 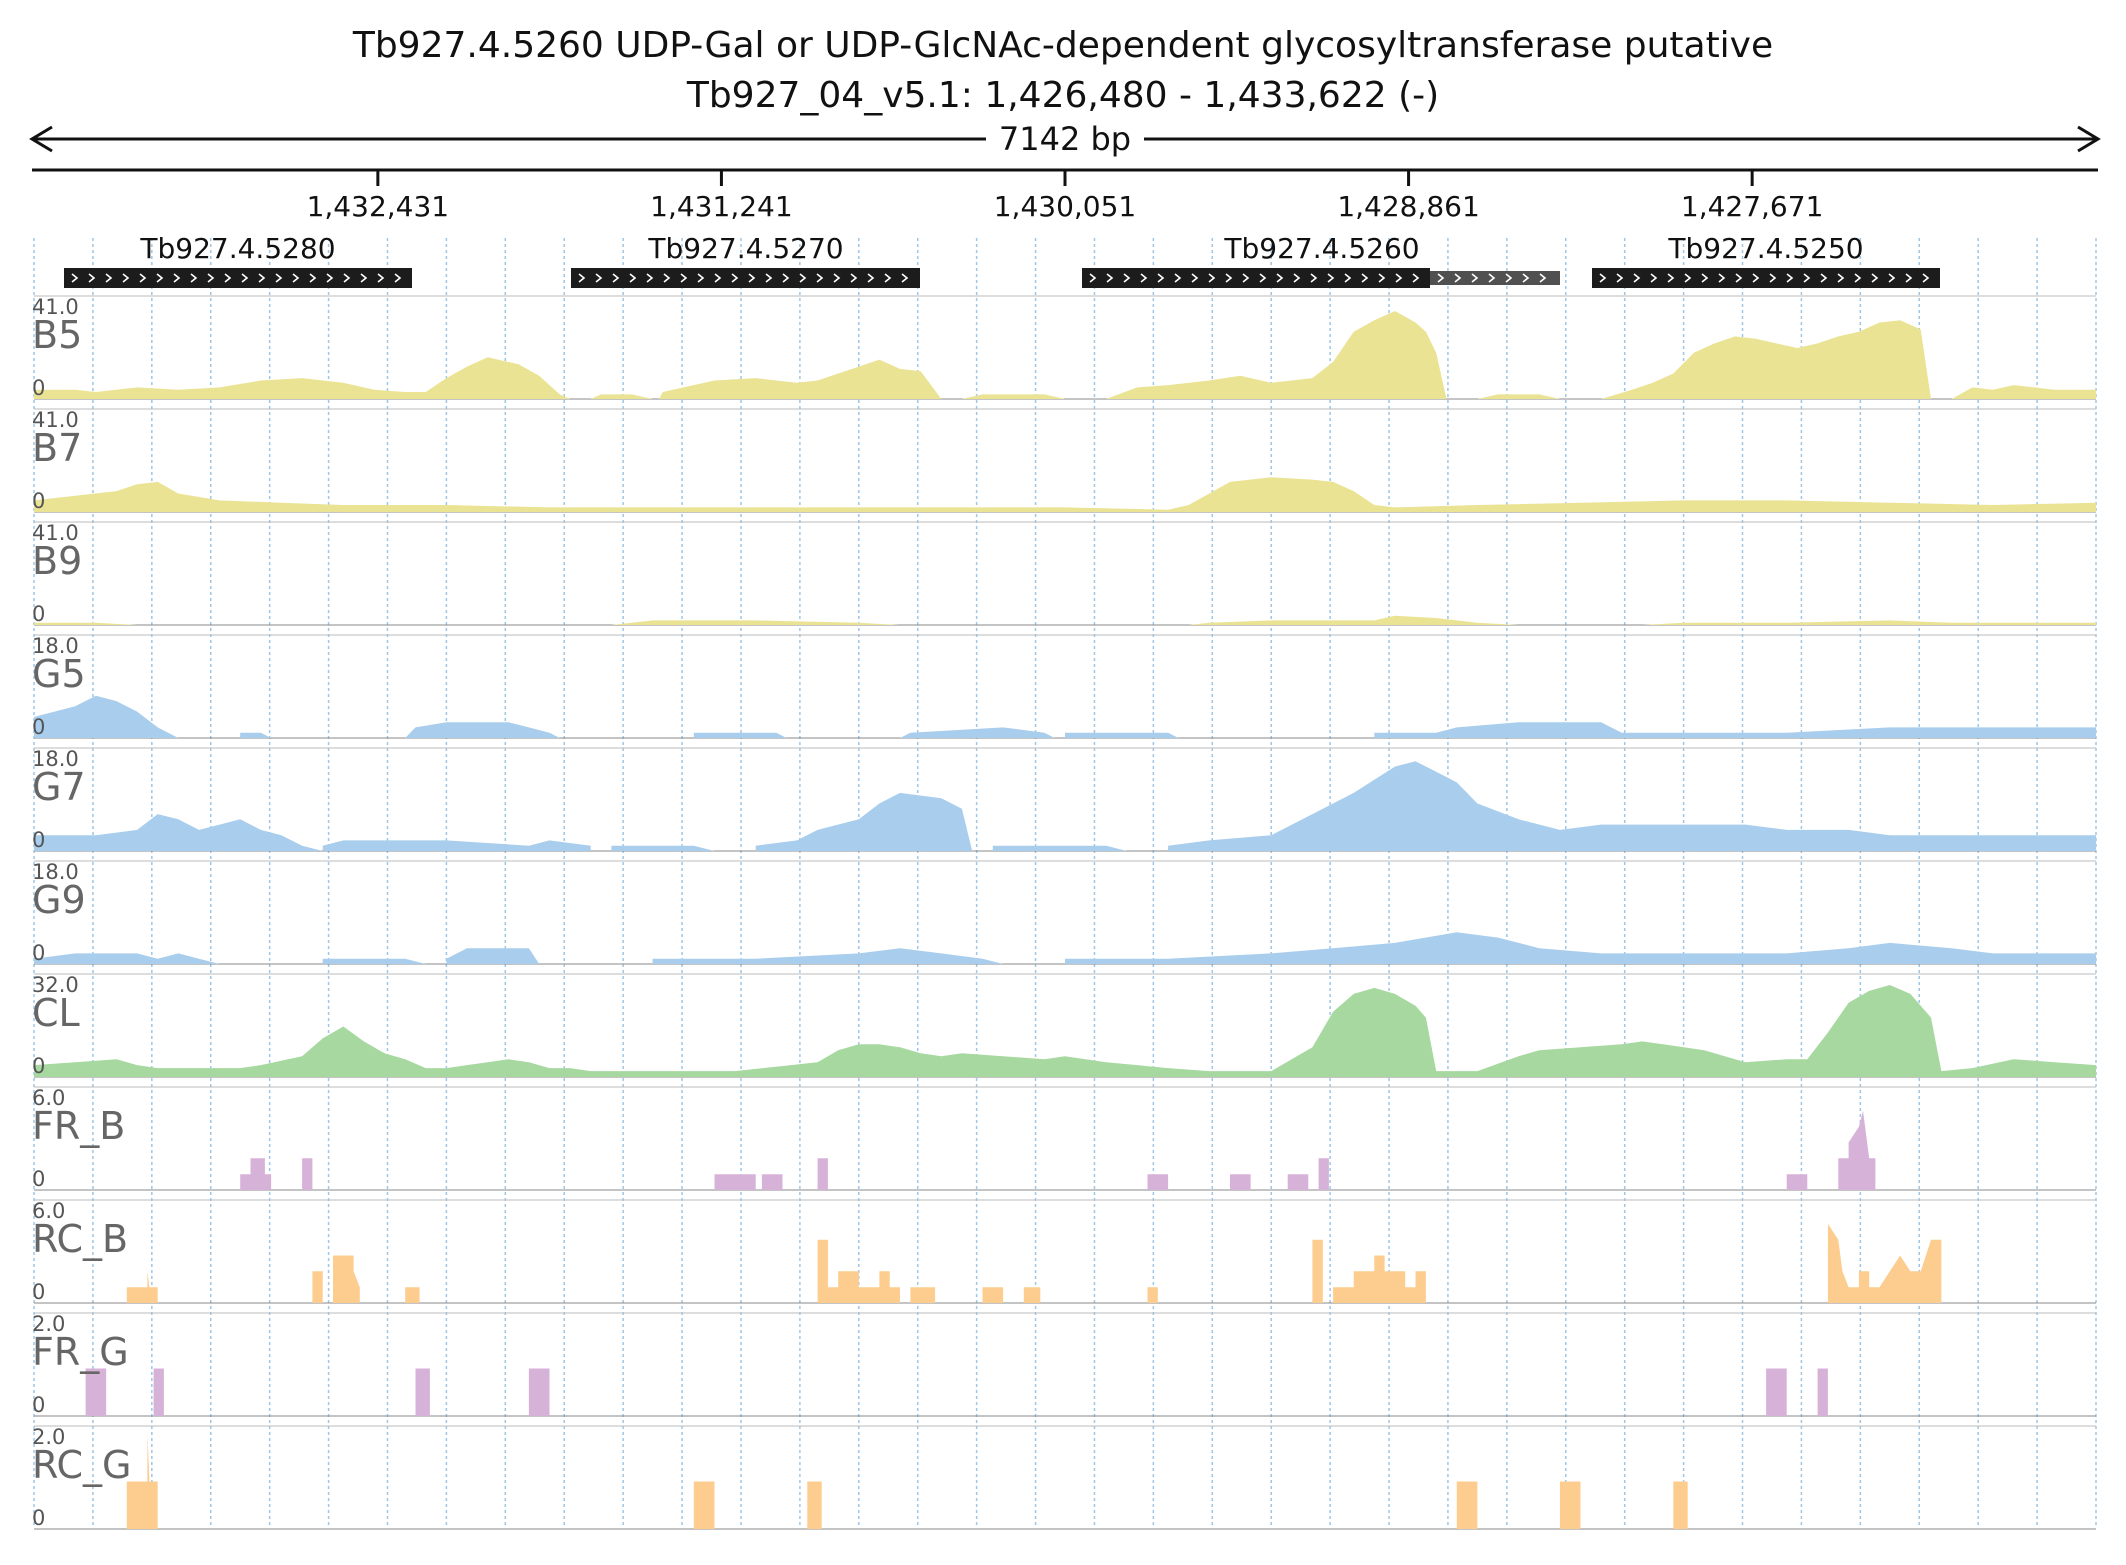 I want to click on track-name-label: RC_B, so click(x=80, y=1239).